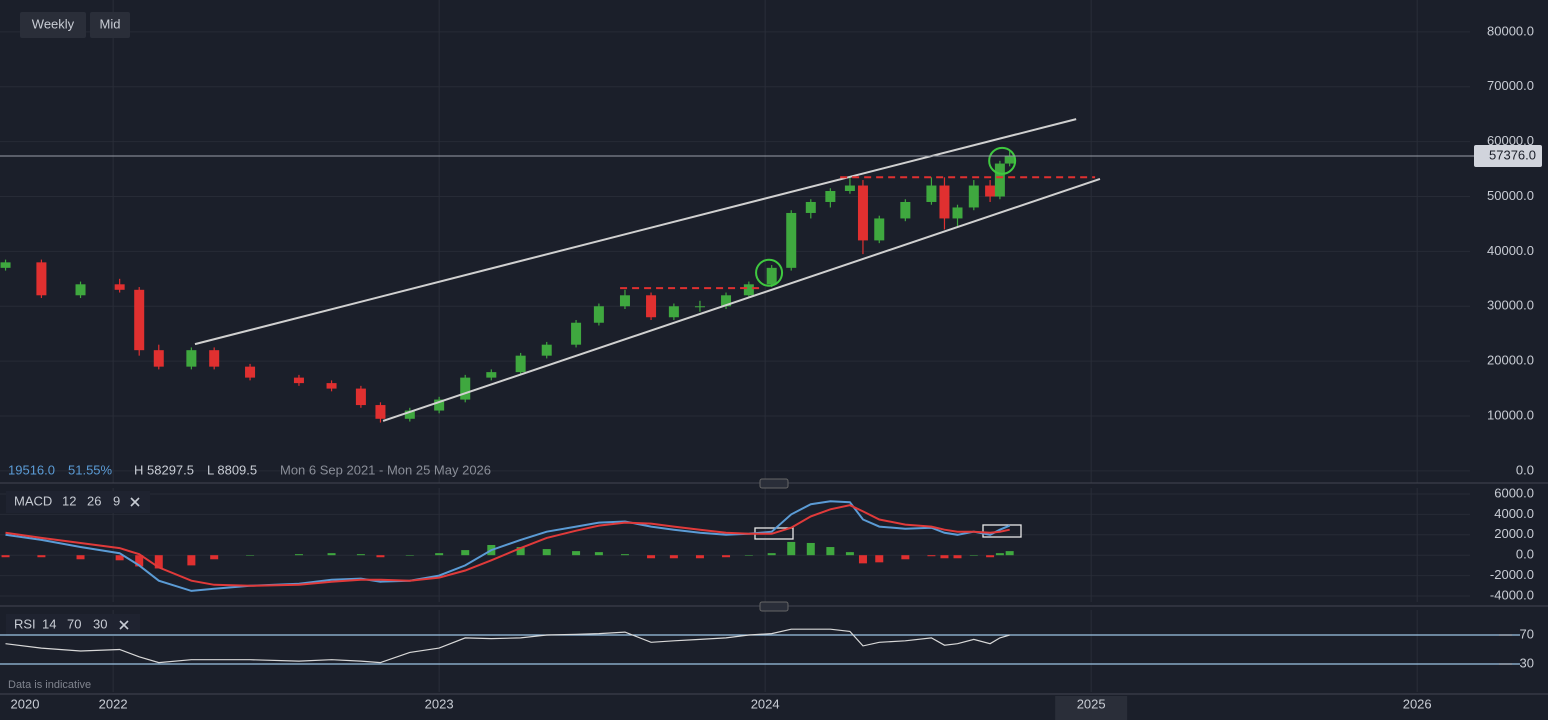 The image size is (1548, 720). Describe the element at coordinates (100, 623) in the screenshot. I see `rsi-param: 30` at that location.